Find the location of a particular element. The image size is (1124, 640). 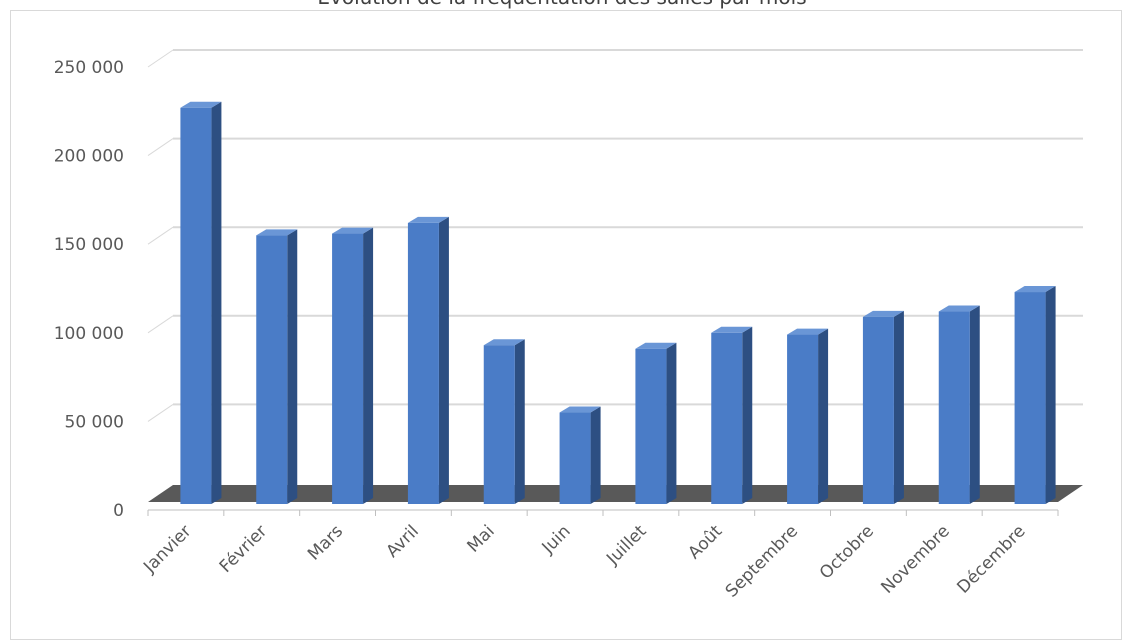

x-tick-label: Mars is located at coordinates (325, 542).